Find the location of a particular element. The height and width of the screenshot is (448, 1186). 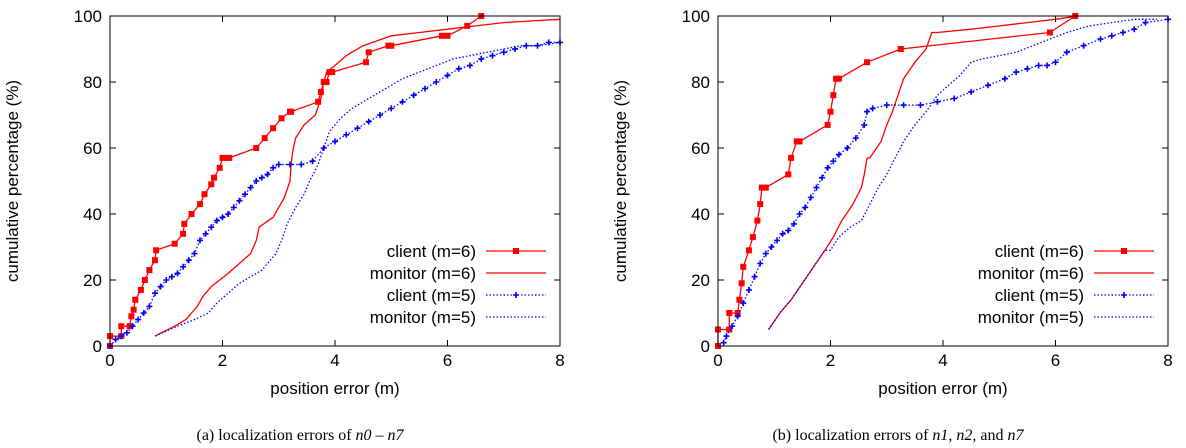

x-tick-label: 2 is located at coordinates (830, 360).